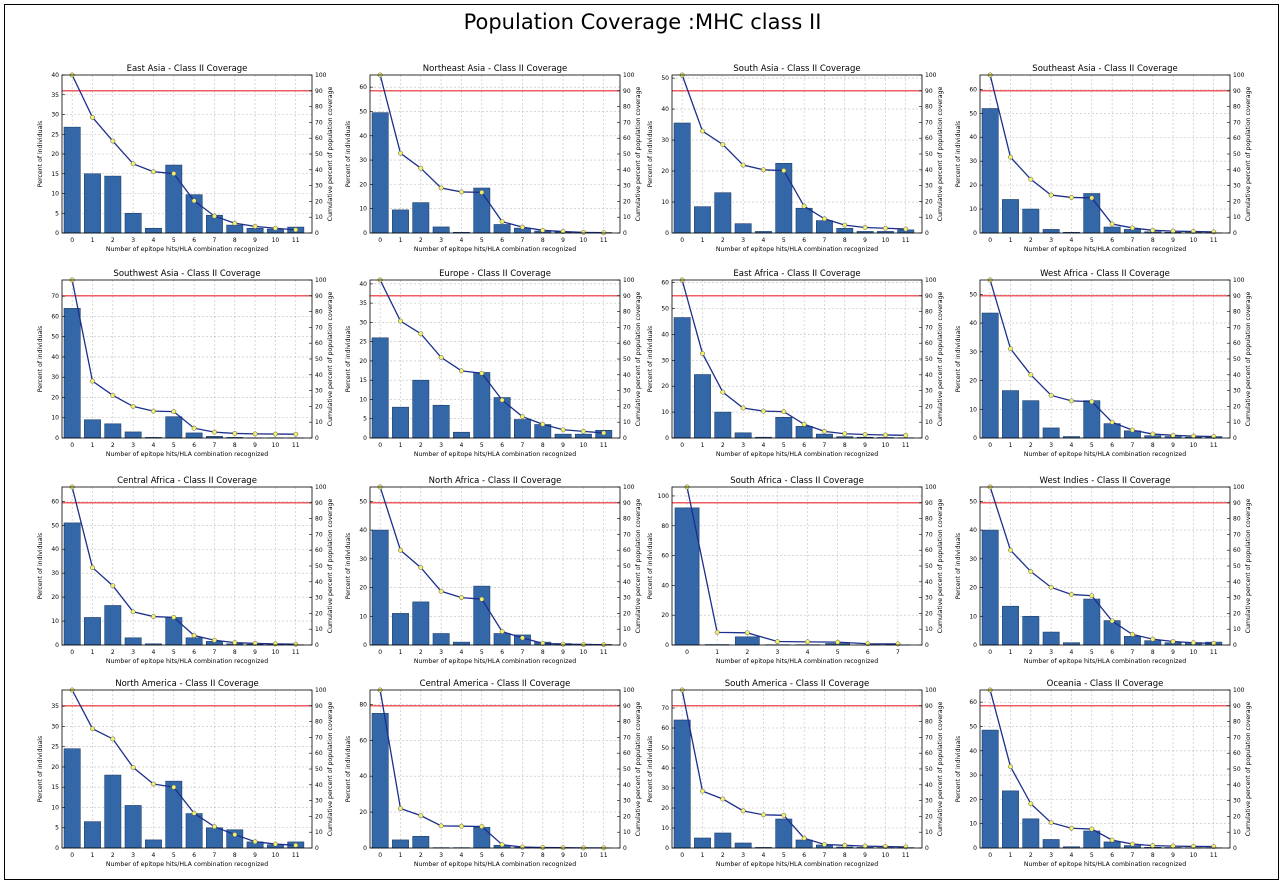 Image resolution: width=1285 pixels, height=884 pixels. What do you see at coordinates (40, 359) in the screenshot?
I see `y-axis-label: Percent of individuals` at bounding box center [40, 359].